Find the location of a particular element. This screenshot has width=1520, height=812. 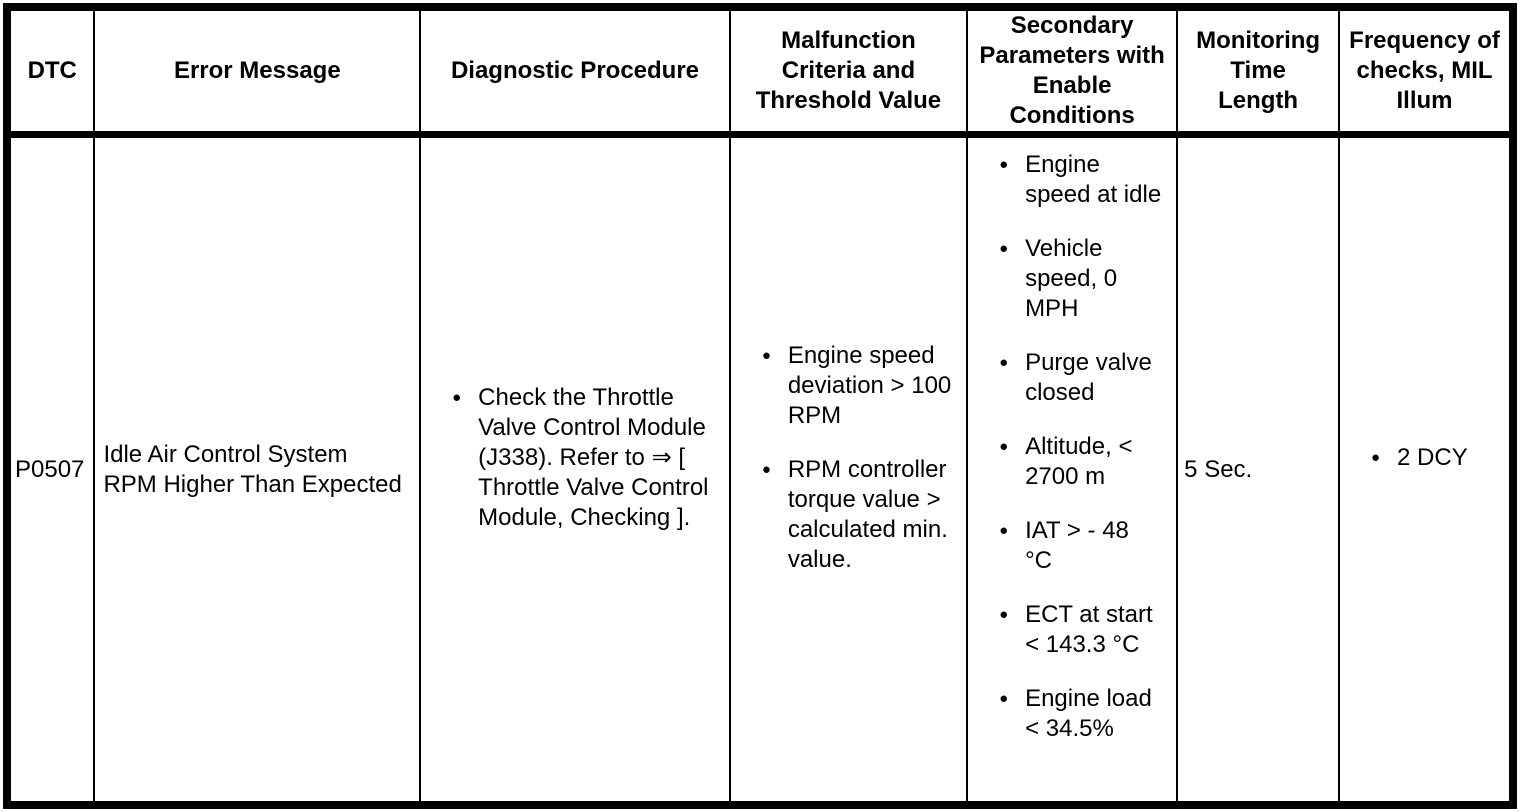

bullet-item: ● 2 DCY is located at coordinates (1434, 458).